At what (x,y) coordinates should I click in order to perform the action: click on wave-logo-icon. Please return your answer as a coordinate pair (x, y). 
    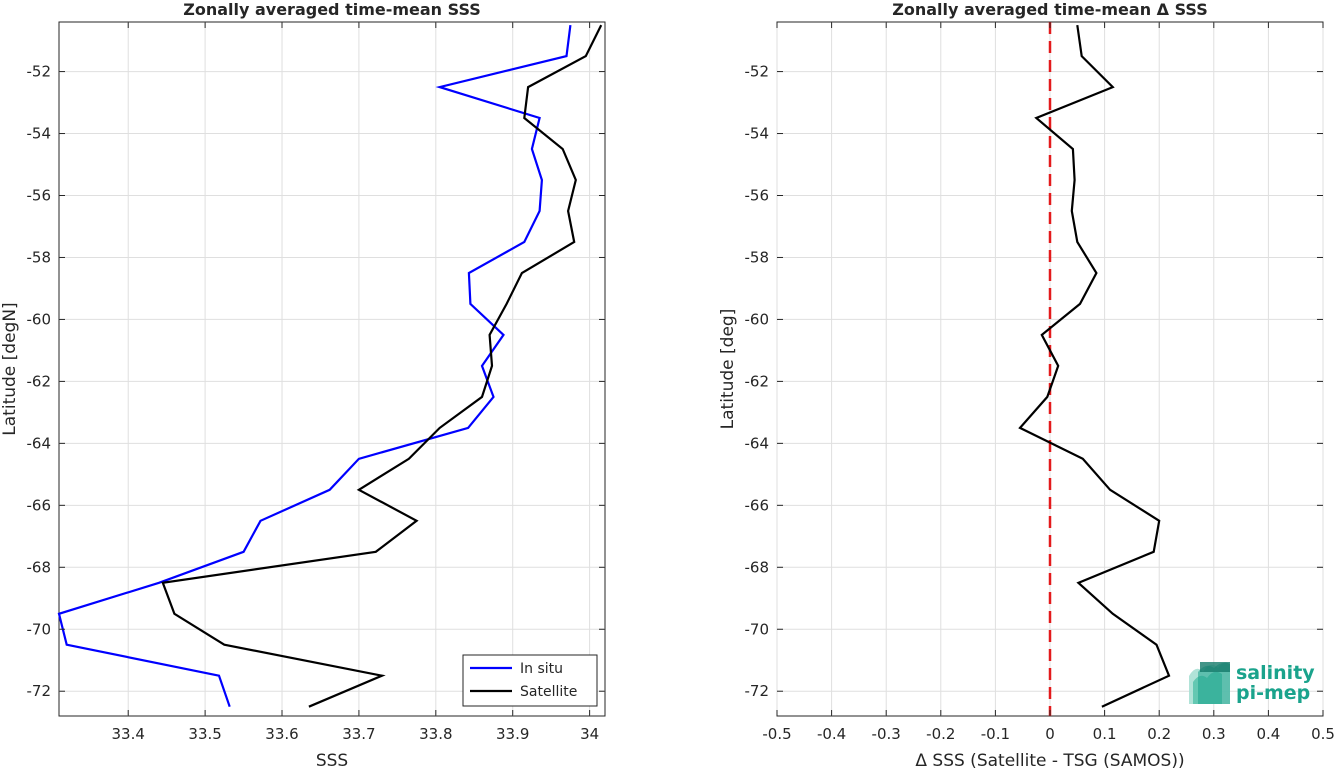
    Looking at the image, I should click on (1209, 683).